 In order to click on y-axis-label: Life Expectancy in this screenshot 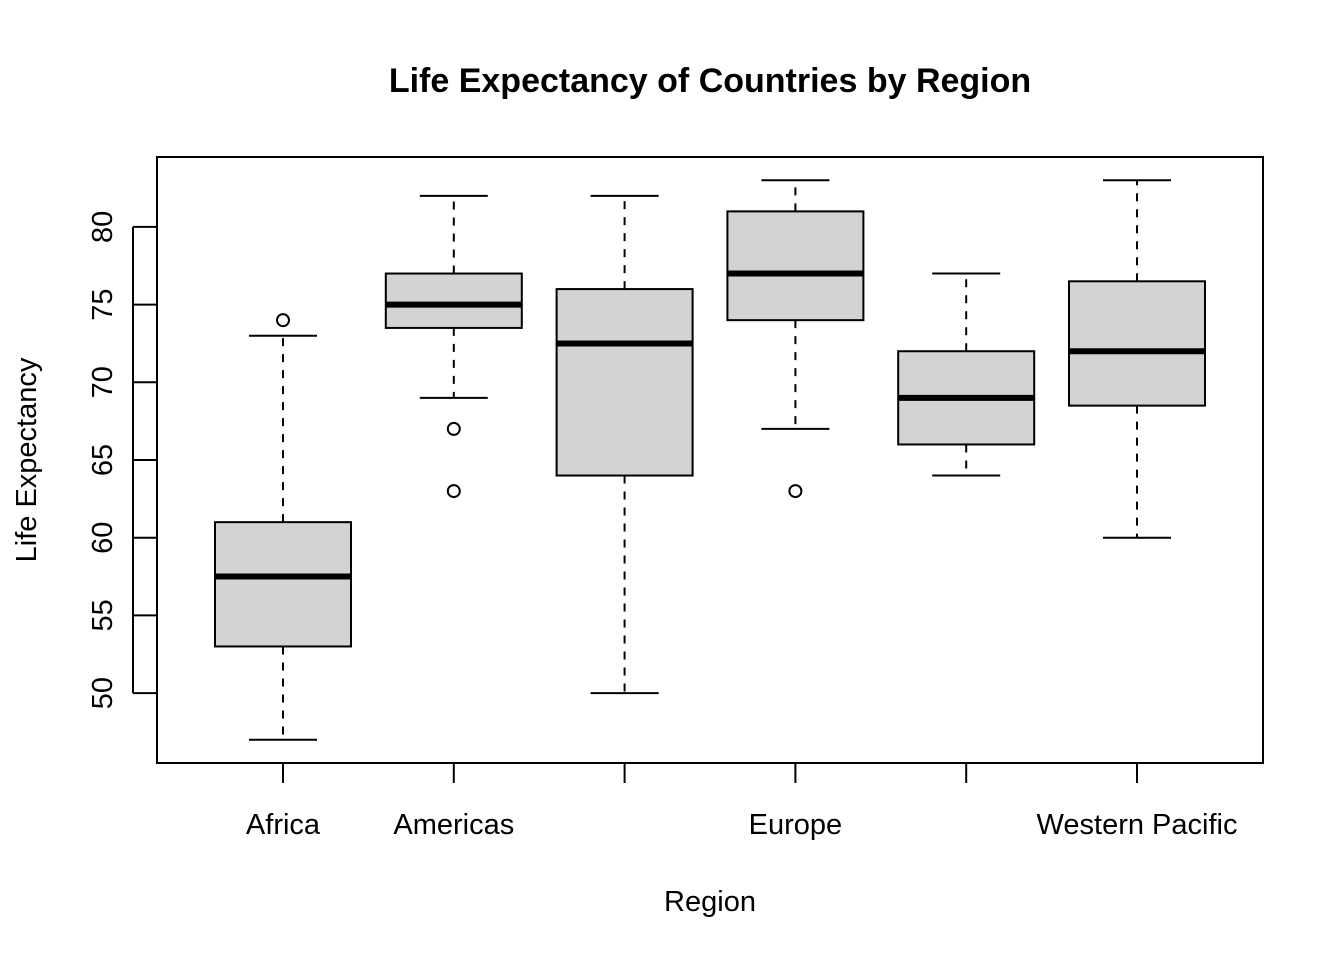, I will do `click(27, 459)`.